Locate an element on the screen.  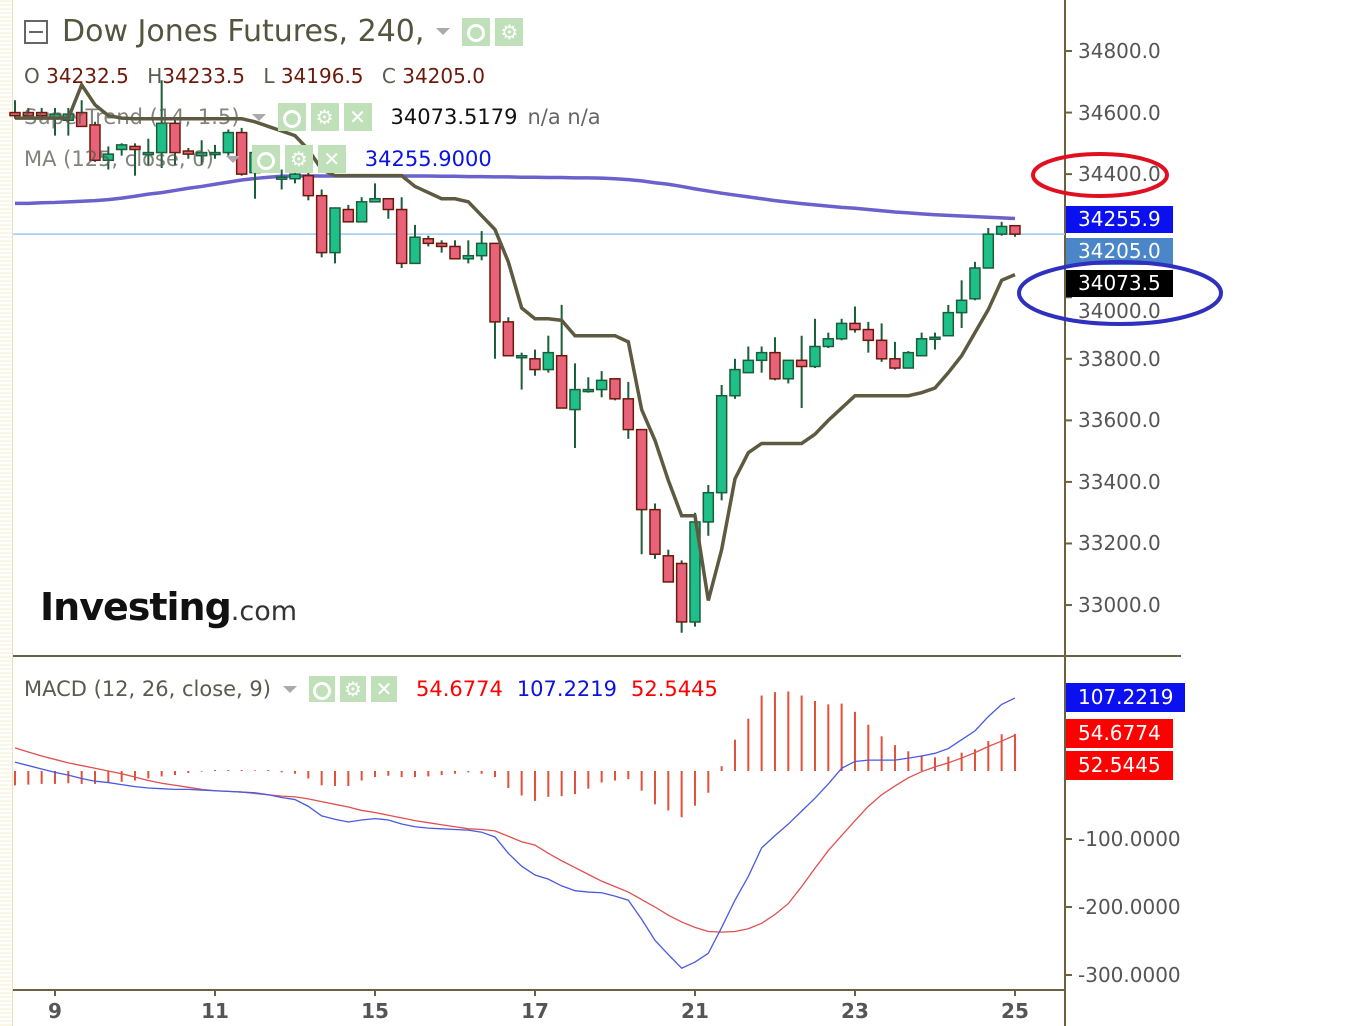
time-axis-label: 21 is located at coordinates (695, 1011).